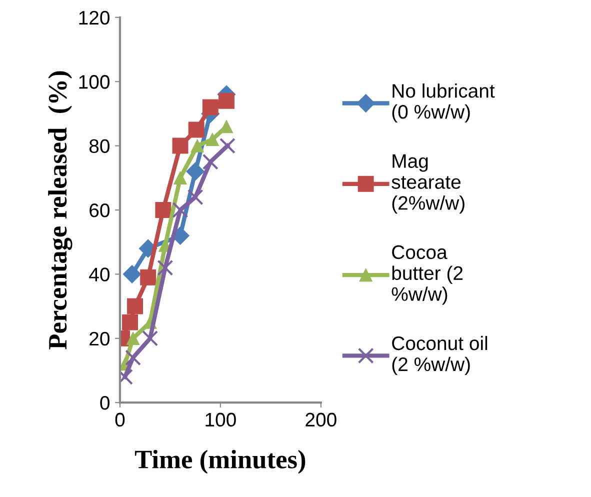  I want to click on y-tick-label: 120, so click(94, 17).